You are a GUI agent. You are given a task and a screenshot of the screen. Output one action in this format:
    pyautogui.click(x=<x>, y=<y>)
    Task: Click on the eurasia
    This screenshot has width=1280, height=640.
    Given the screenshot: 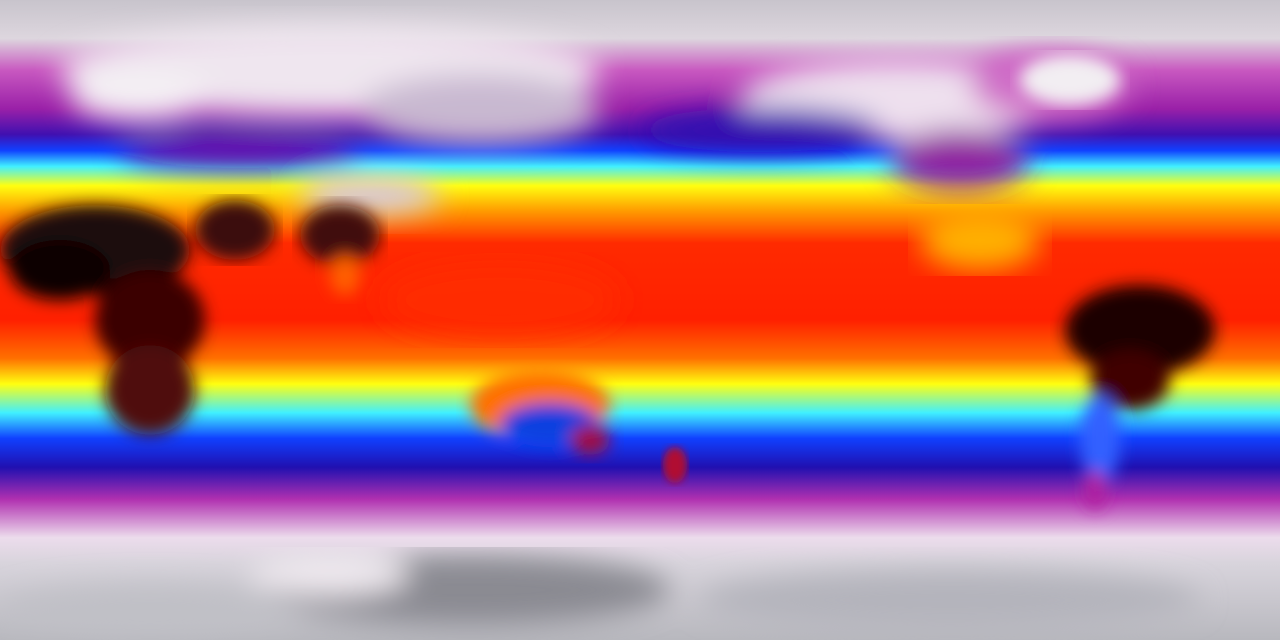 What is the action you would take?
    pyautogui.click(x=330, y=120)
    